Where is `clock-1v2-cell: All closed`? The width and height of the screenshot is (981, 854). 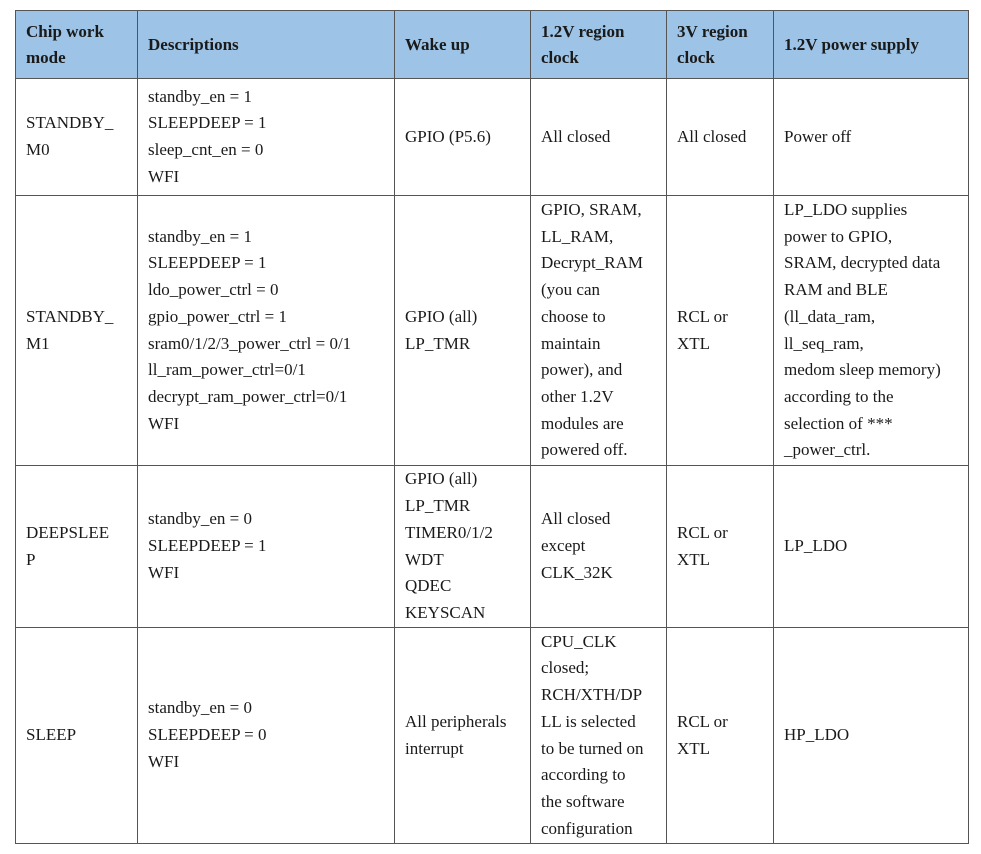
clock-1v2-cell: All closed is located at coordinates (598, 137).